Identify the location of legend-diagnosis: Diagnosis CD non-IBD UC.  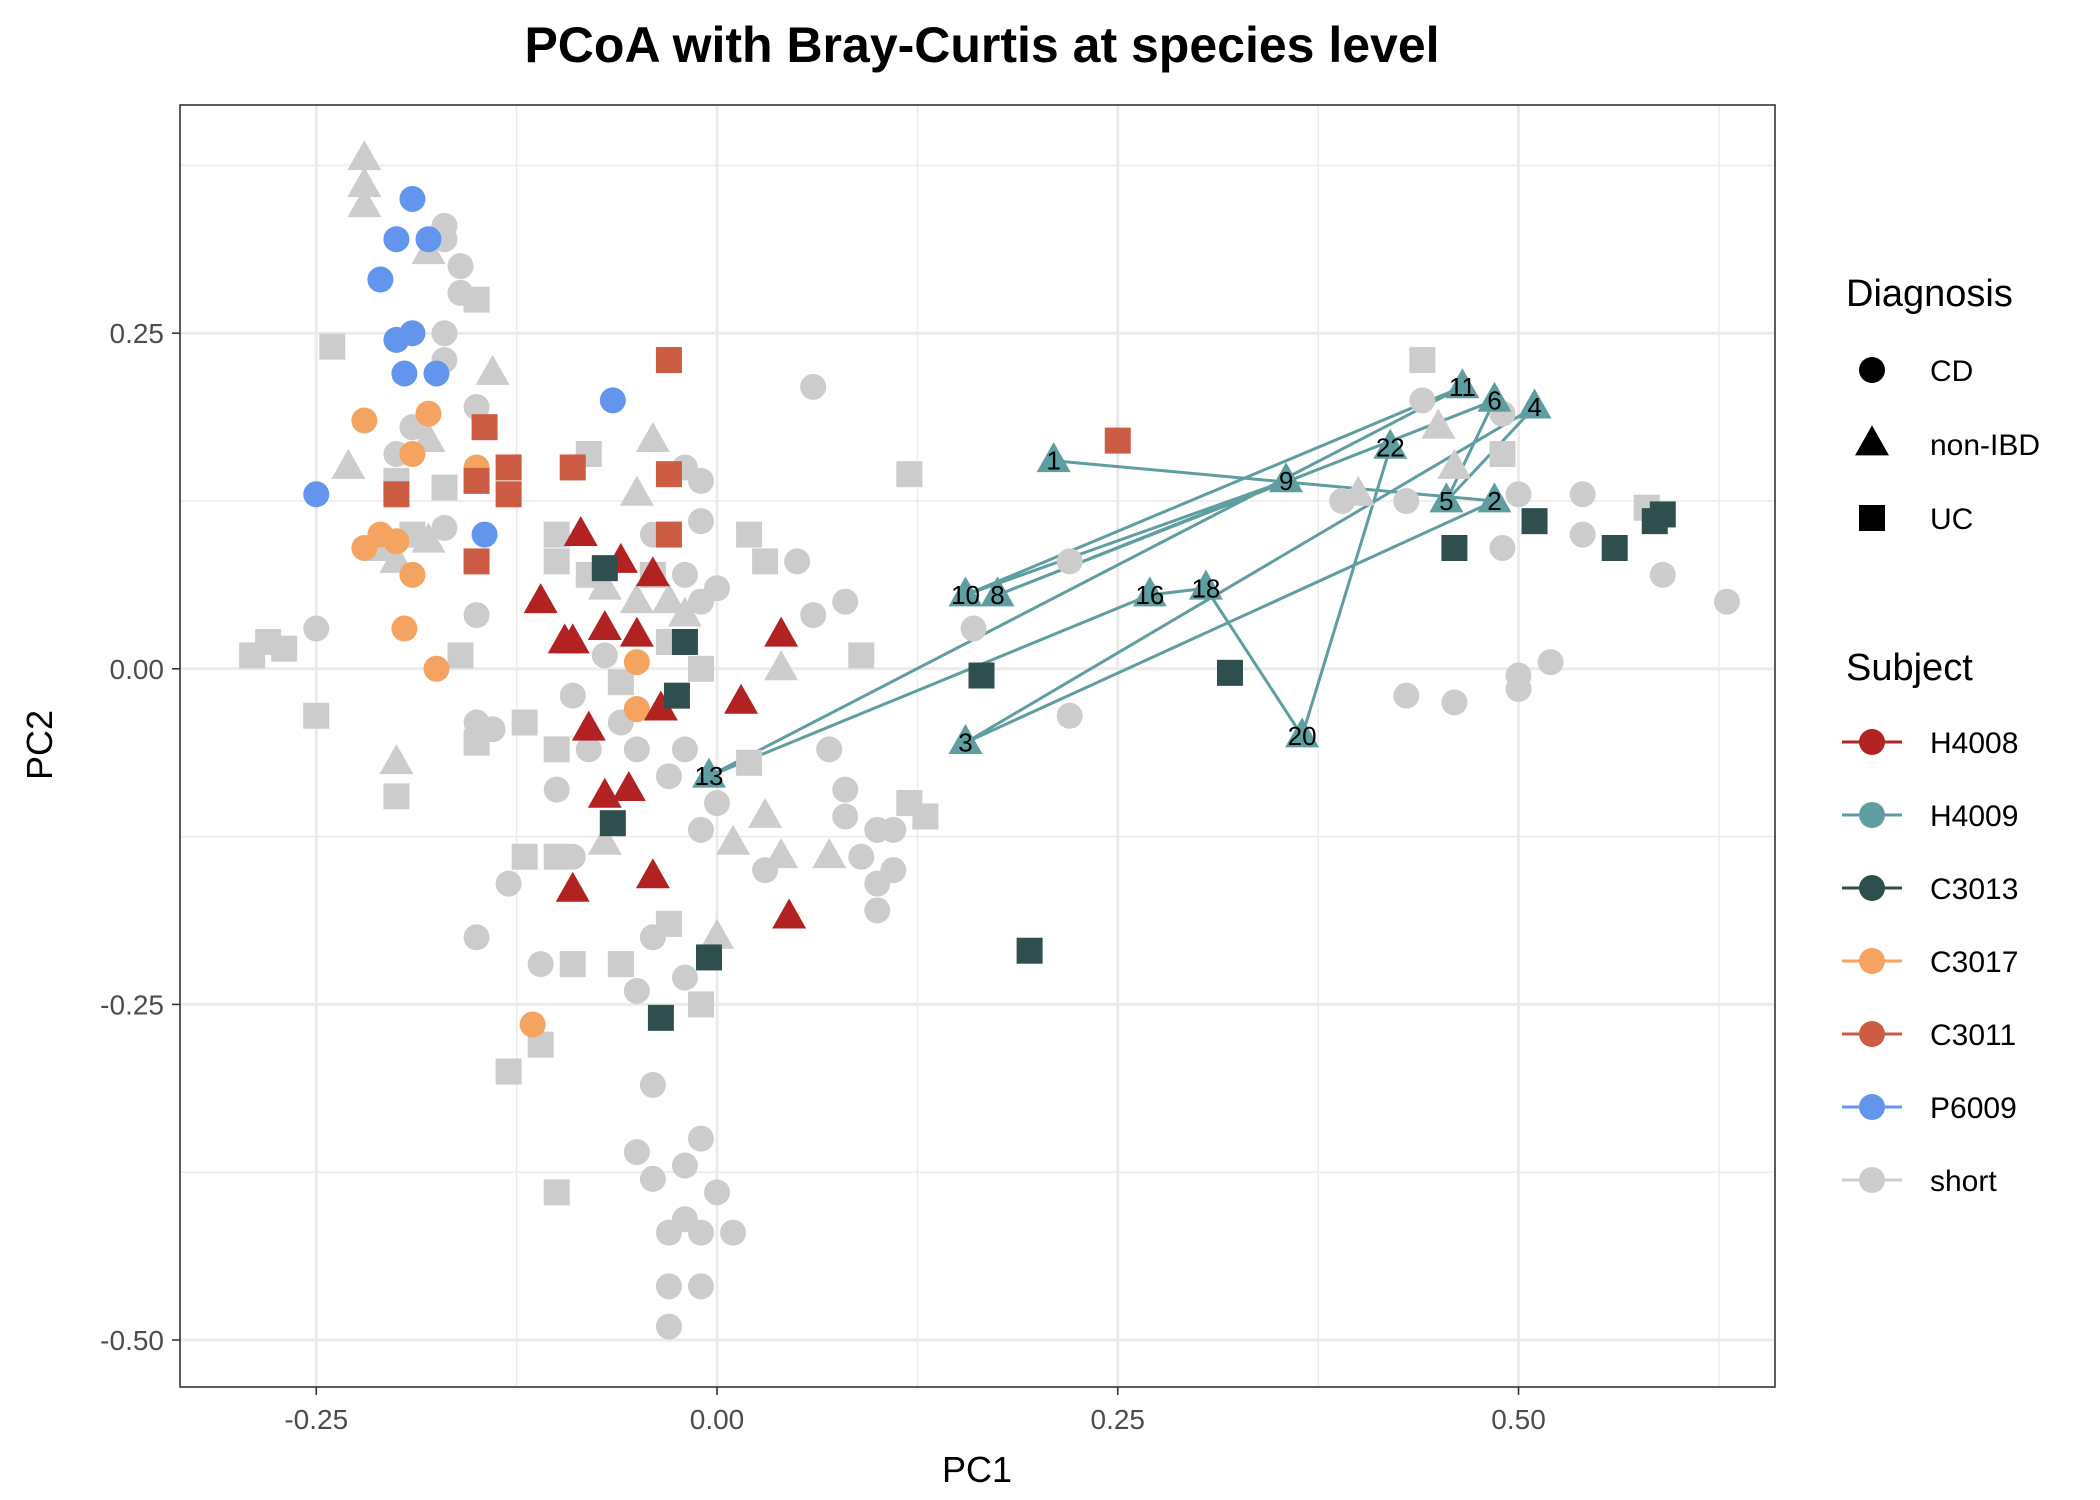
(1943, 404).